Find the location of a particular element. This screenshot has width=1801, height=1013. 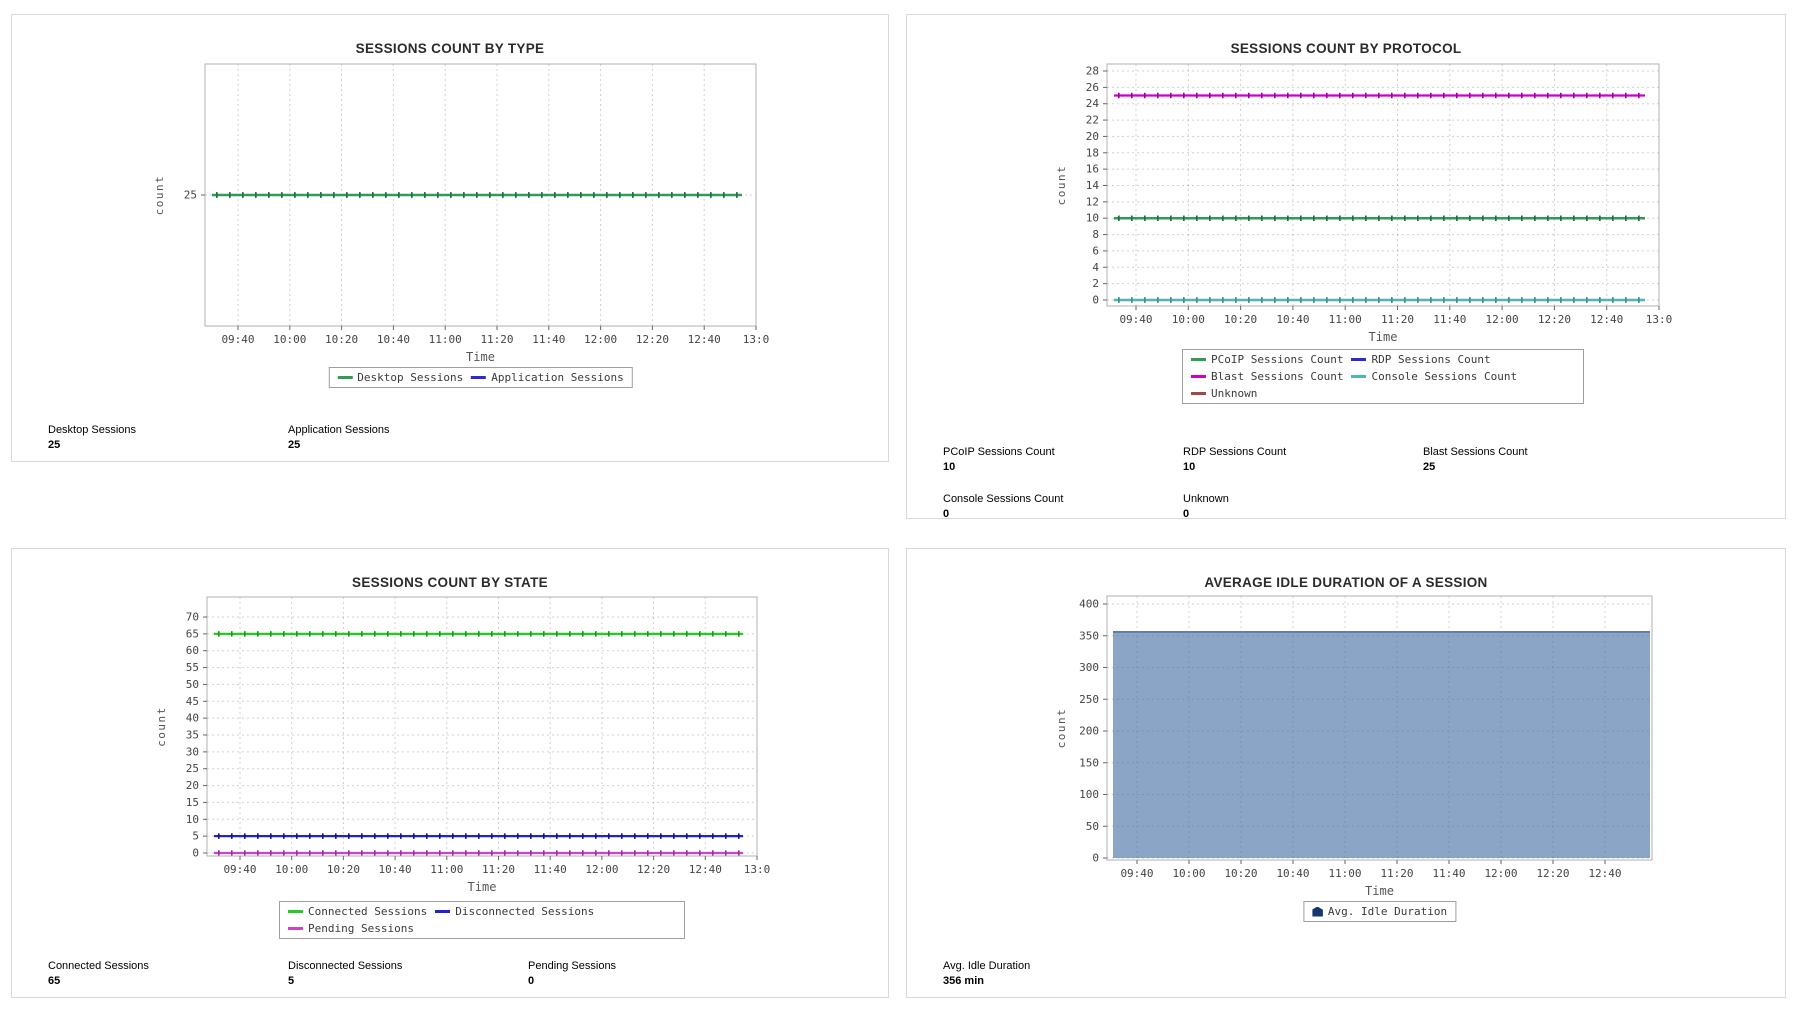

y-axis-tick-label: 5 is located at coordinates (195, 836).